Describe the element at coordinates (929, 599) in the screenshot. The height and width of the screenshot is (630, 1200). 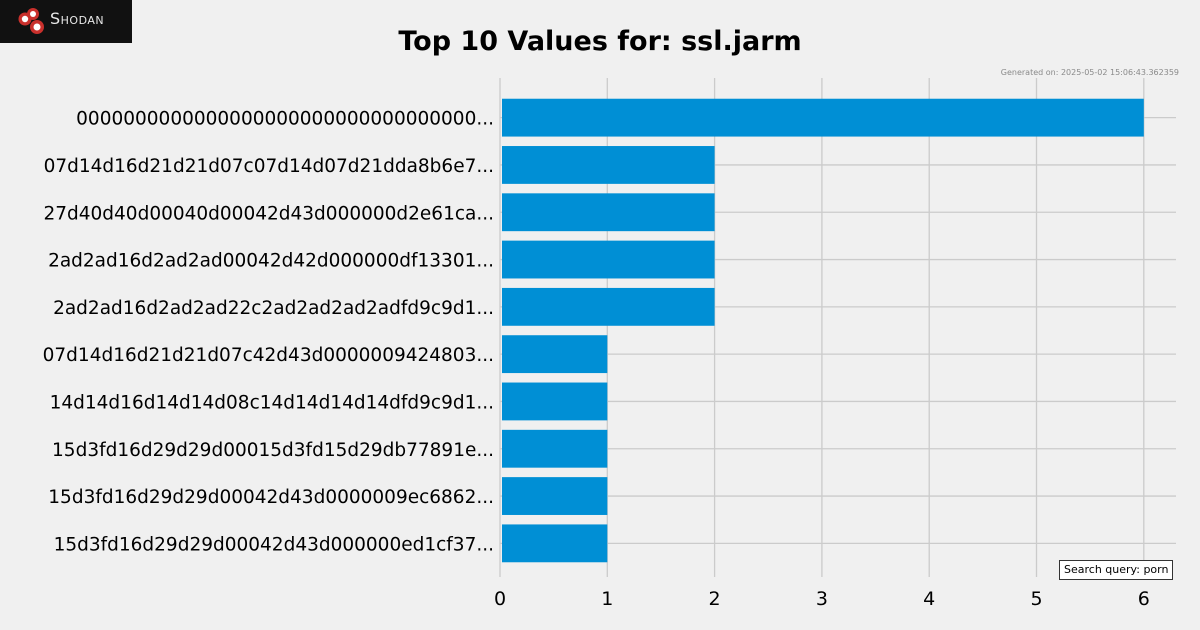
I see `x-tick-label: 4` at that location.